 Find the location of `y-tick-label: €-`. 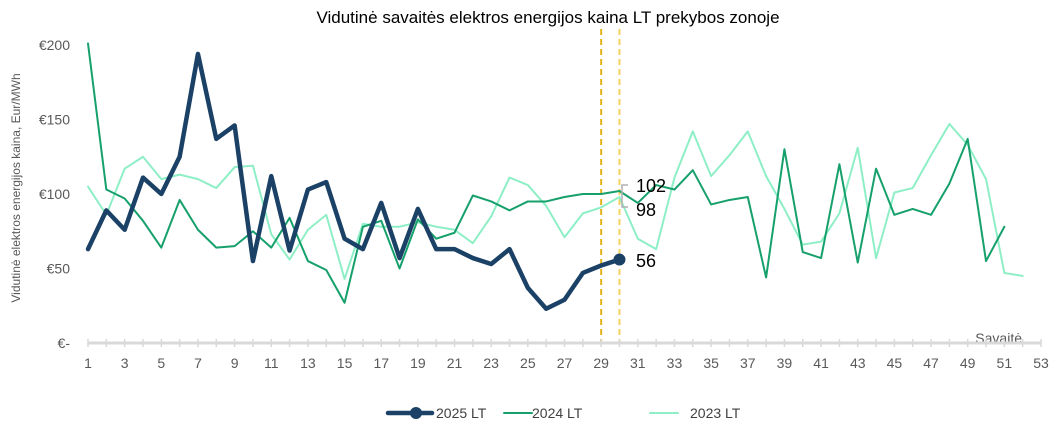

y-tick-label: €- is located at coordinates (64, 343).